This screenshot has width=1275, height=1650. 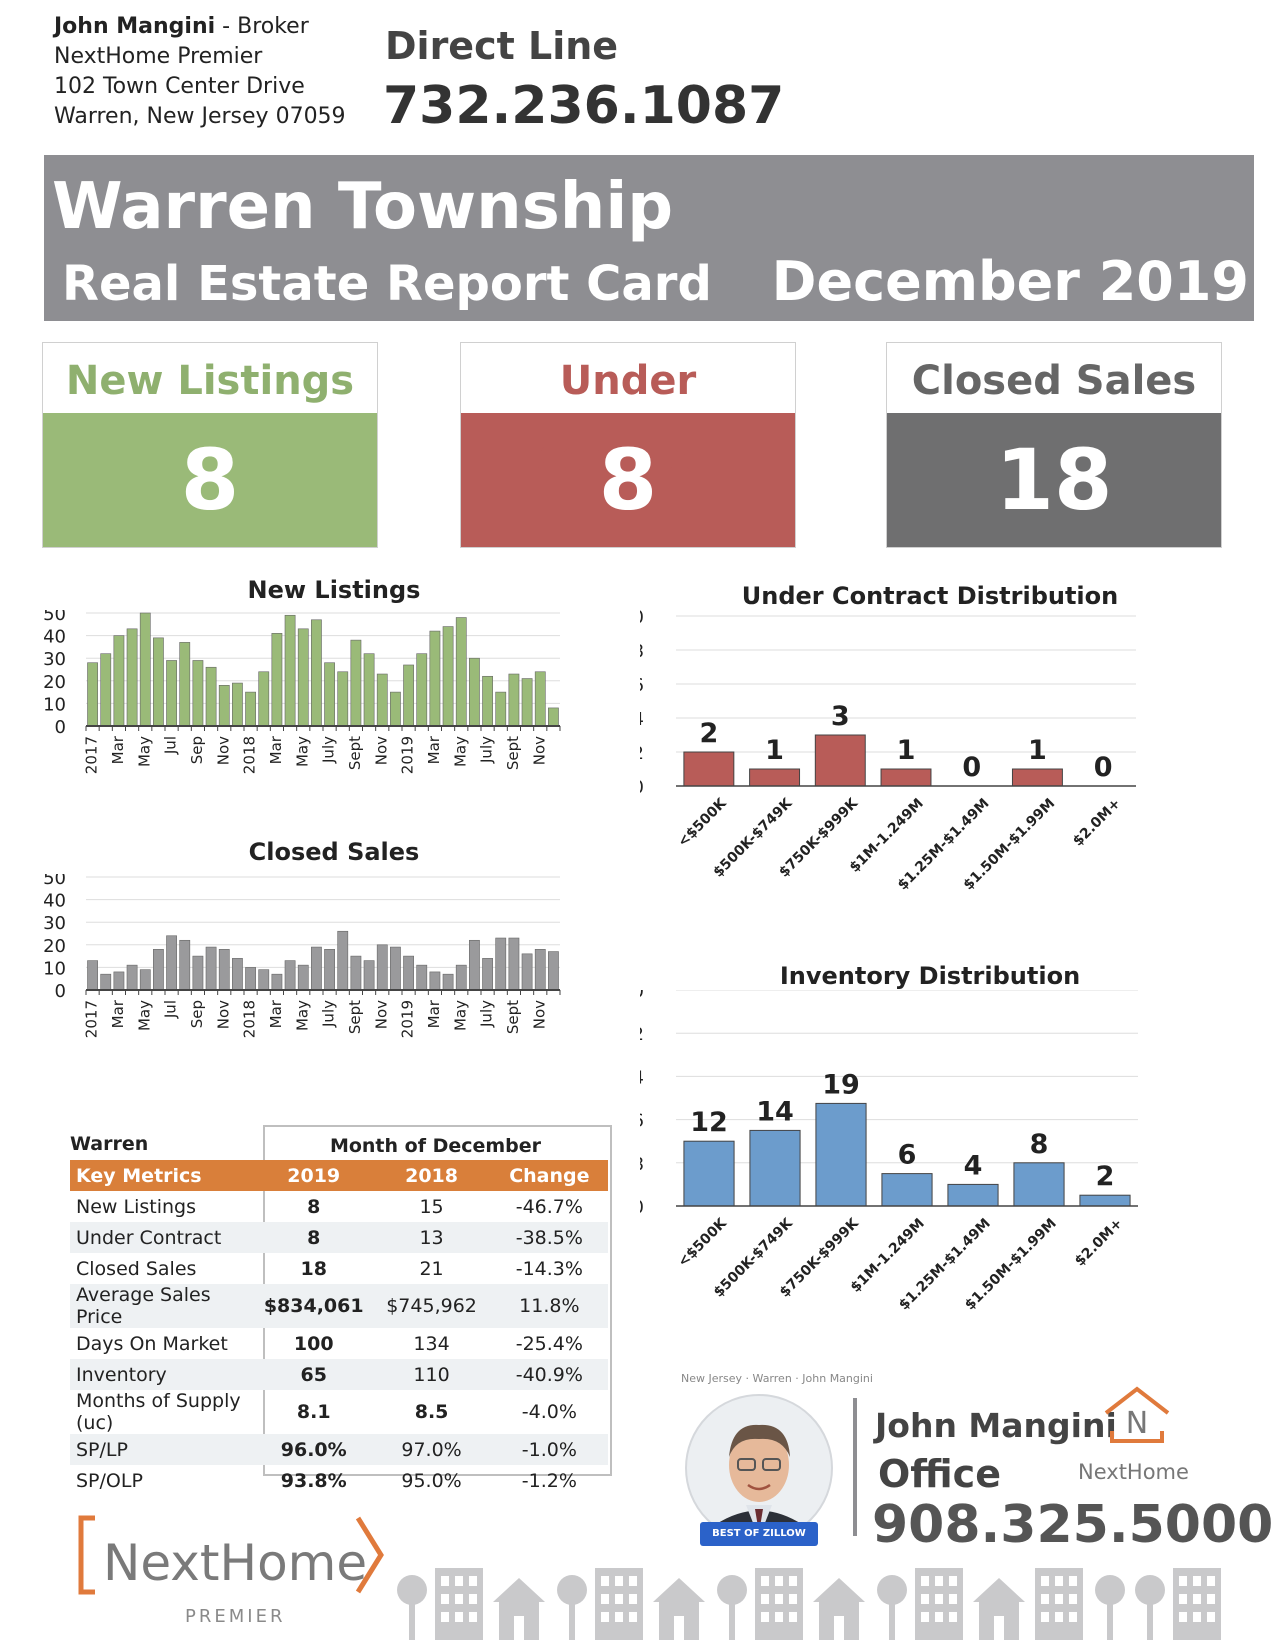 What do you see at coordinates (1105, 1176) in the screenshot?
I see `data-label: 2` at bounding box center [1105, 1176].